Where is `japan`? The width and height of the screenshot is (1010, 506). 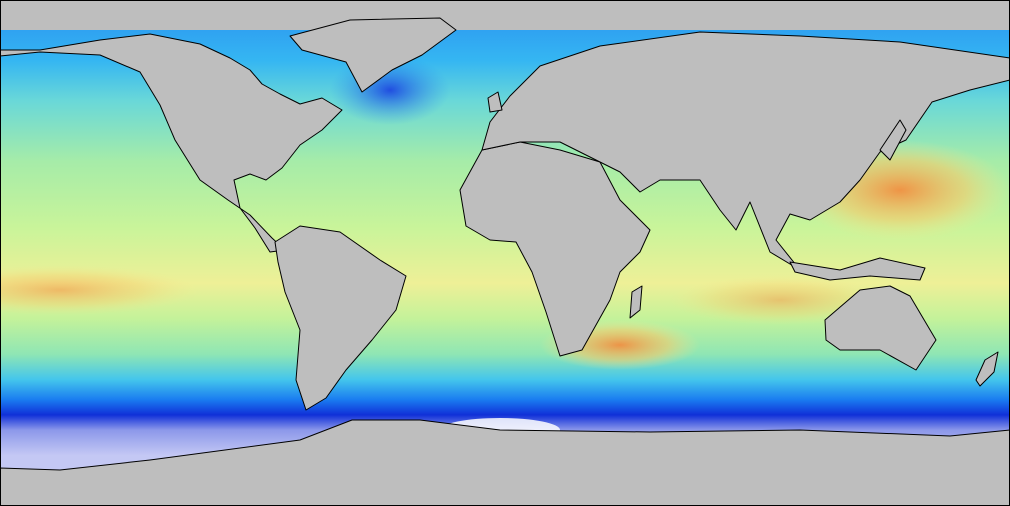 japan is located at coordinates (893, 140).